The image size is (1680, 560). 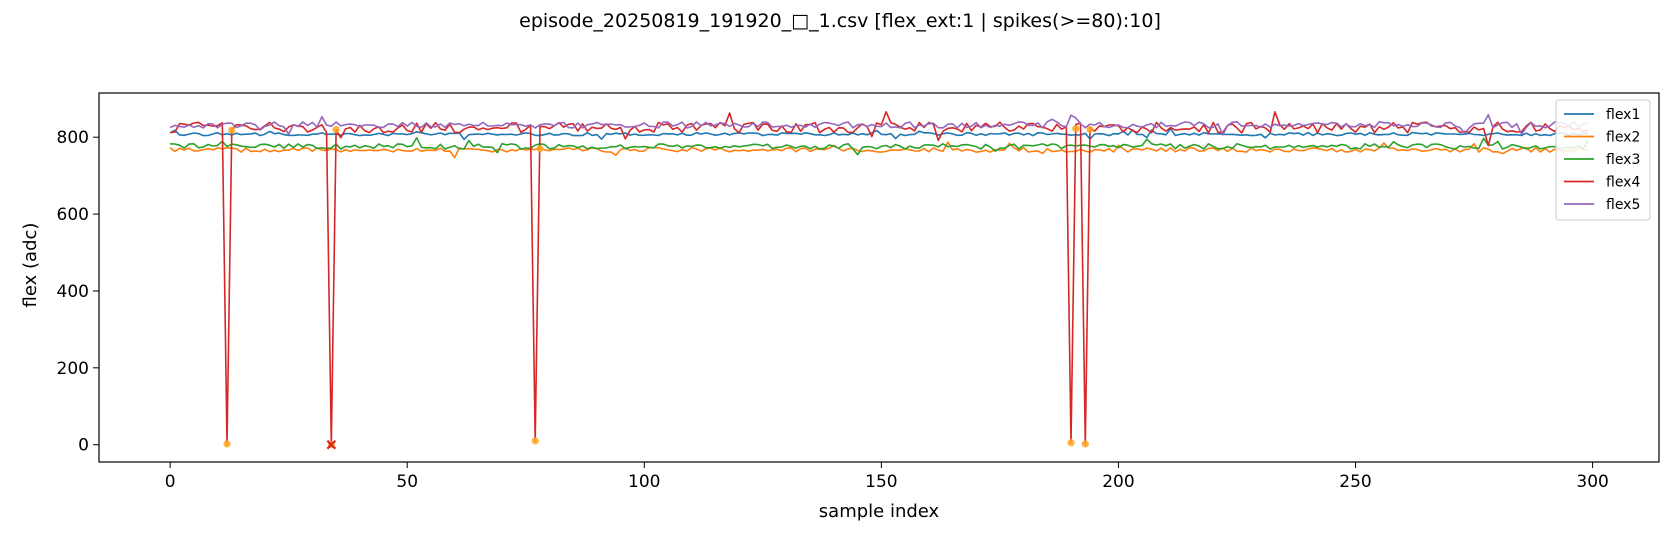 I want to click on legend: flex1 flex2 flex3 flex4 flex5, so click(x=1603, y=160).